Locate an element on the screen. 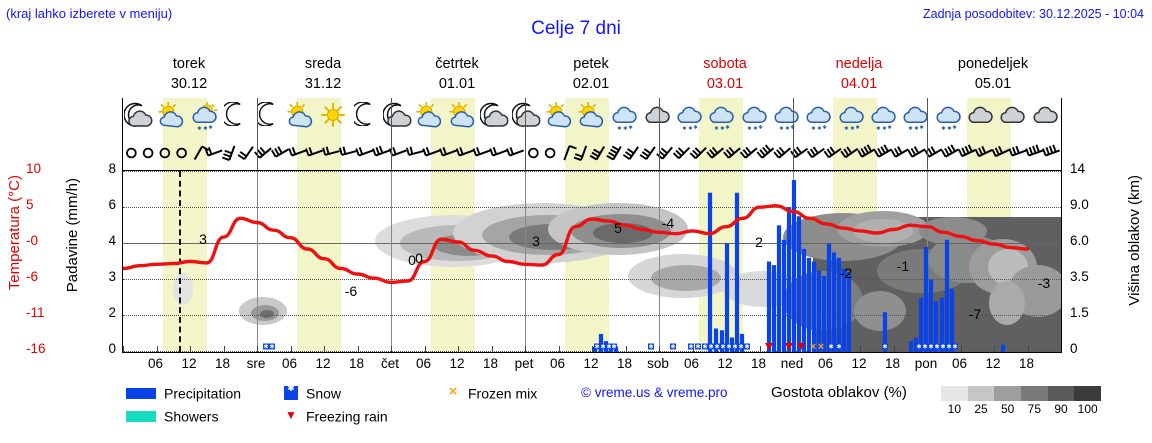 Image resolution: width=1152 pixels, height=443 pixels. temperature-axis-title: Temperatura (°C) is located at coordinates (14, 233).